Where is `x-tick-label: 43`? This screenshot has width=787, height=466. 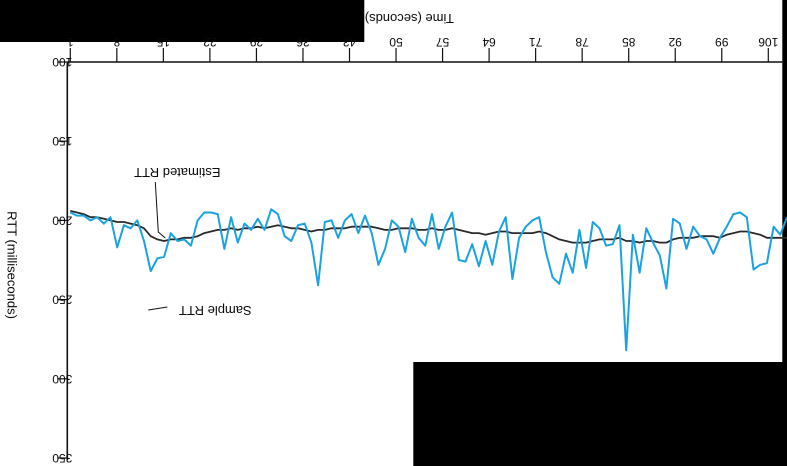
x-tick-label: 43 is located at coordinates (350, 42).